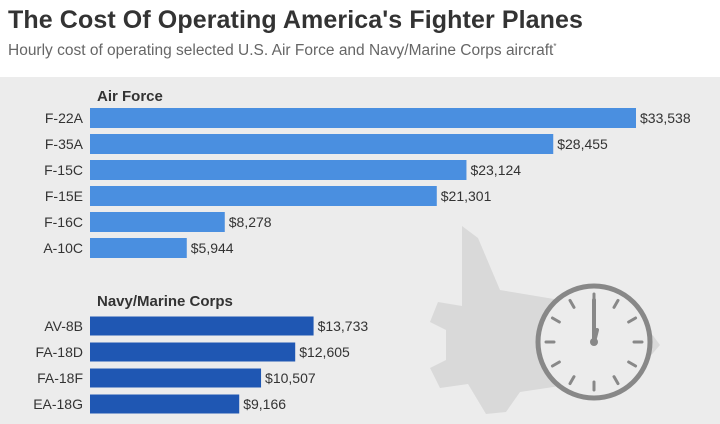 The height and width of the screenshot is (424, 720). What do you see at coordinates (212, 248) in the screenshot?
I see `value-label: $5,944` at bounding box center [212, 248].